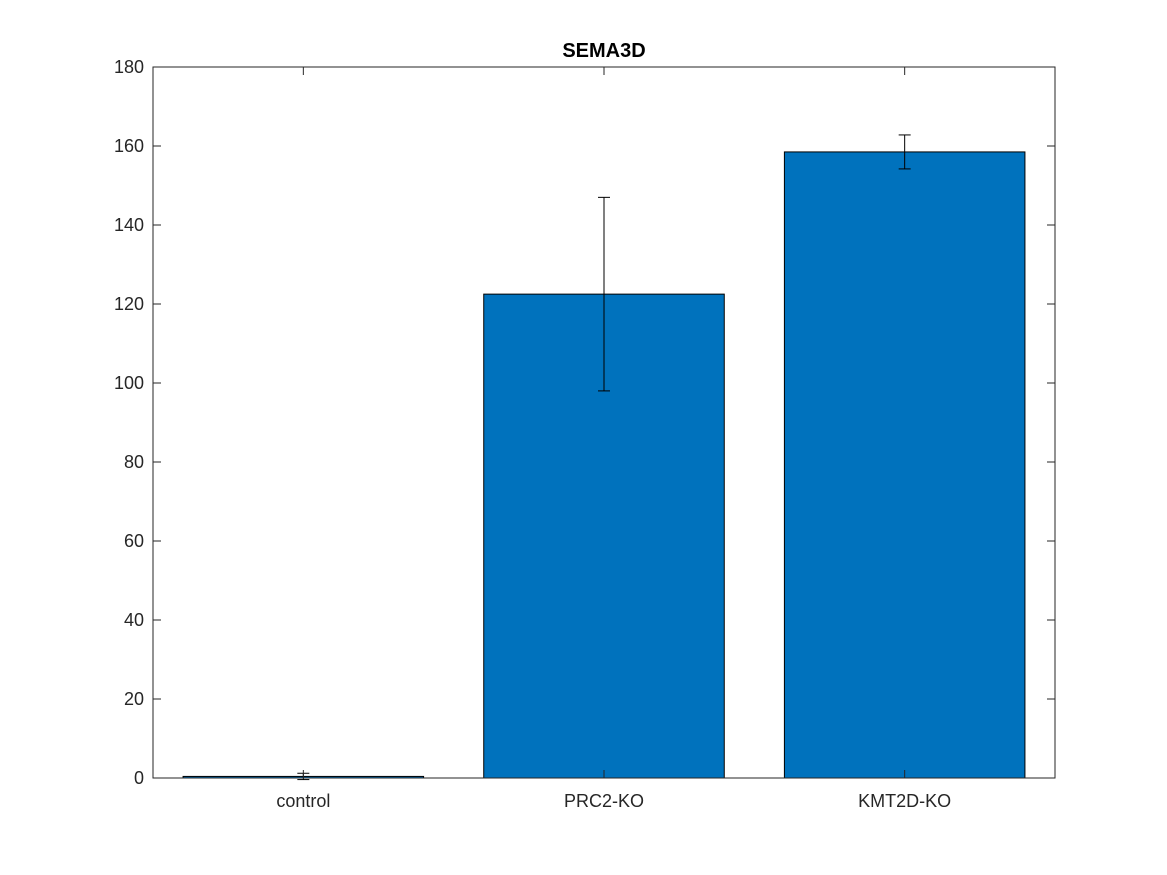 This screenshot has width=1167, height=875. I want to click on chart-title: SEMA3D, so click(603, 51).